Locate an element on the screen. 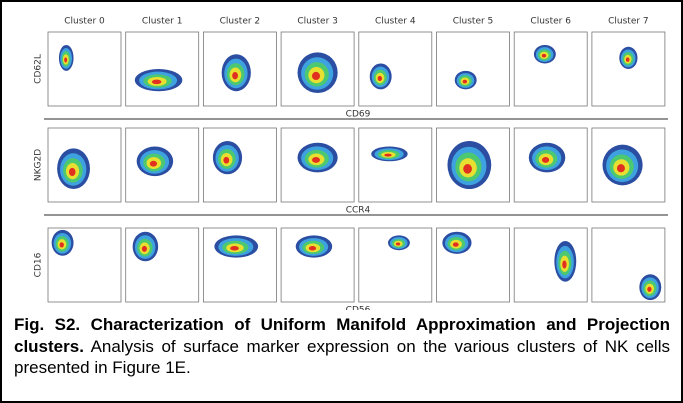 This screenshot has width=683, height=403. x-axis-label: CD69 is located at coordinates (358, 115).